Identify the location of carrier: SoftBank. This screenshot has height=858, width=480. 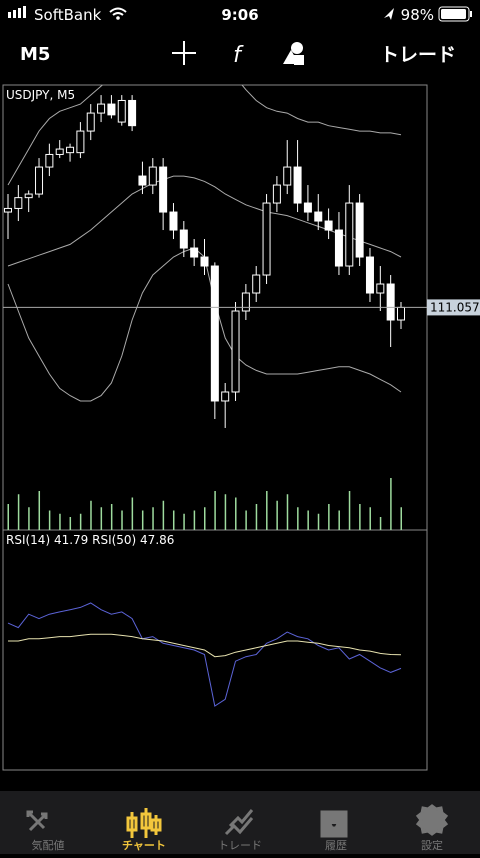
(68, 15).